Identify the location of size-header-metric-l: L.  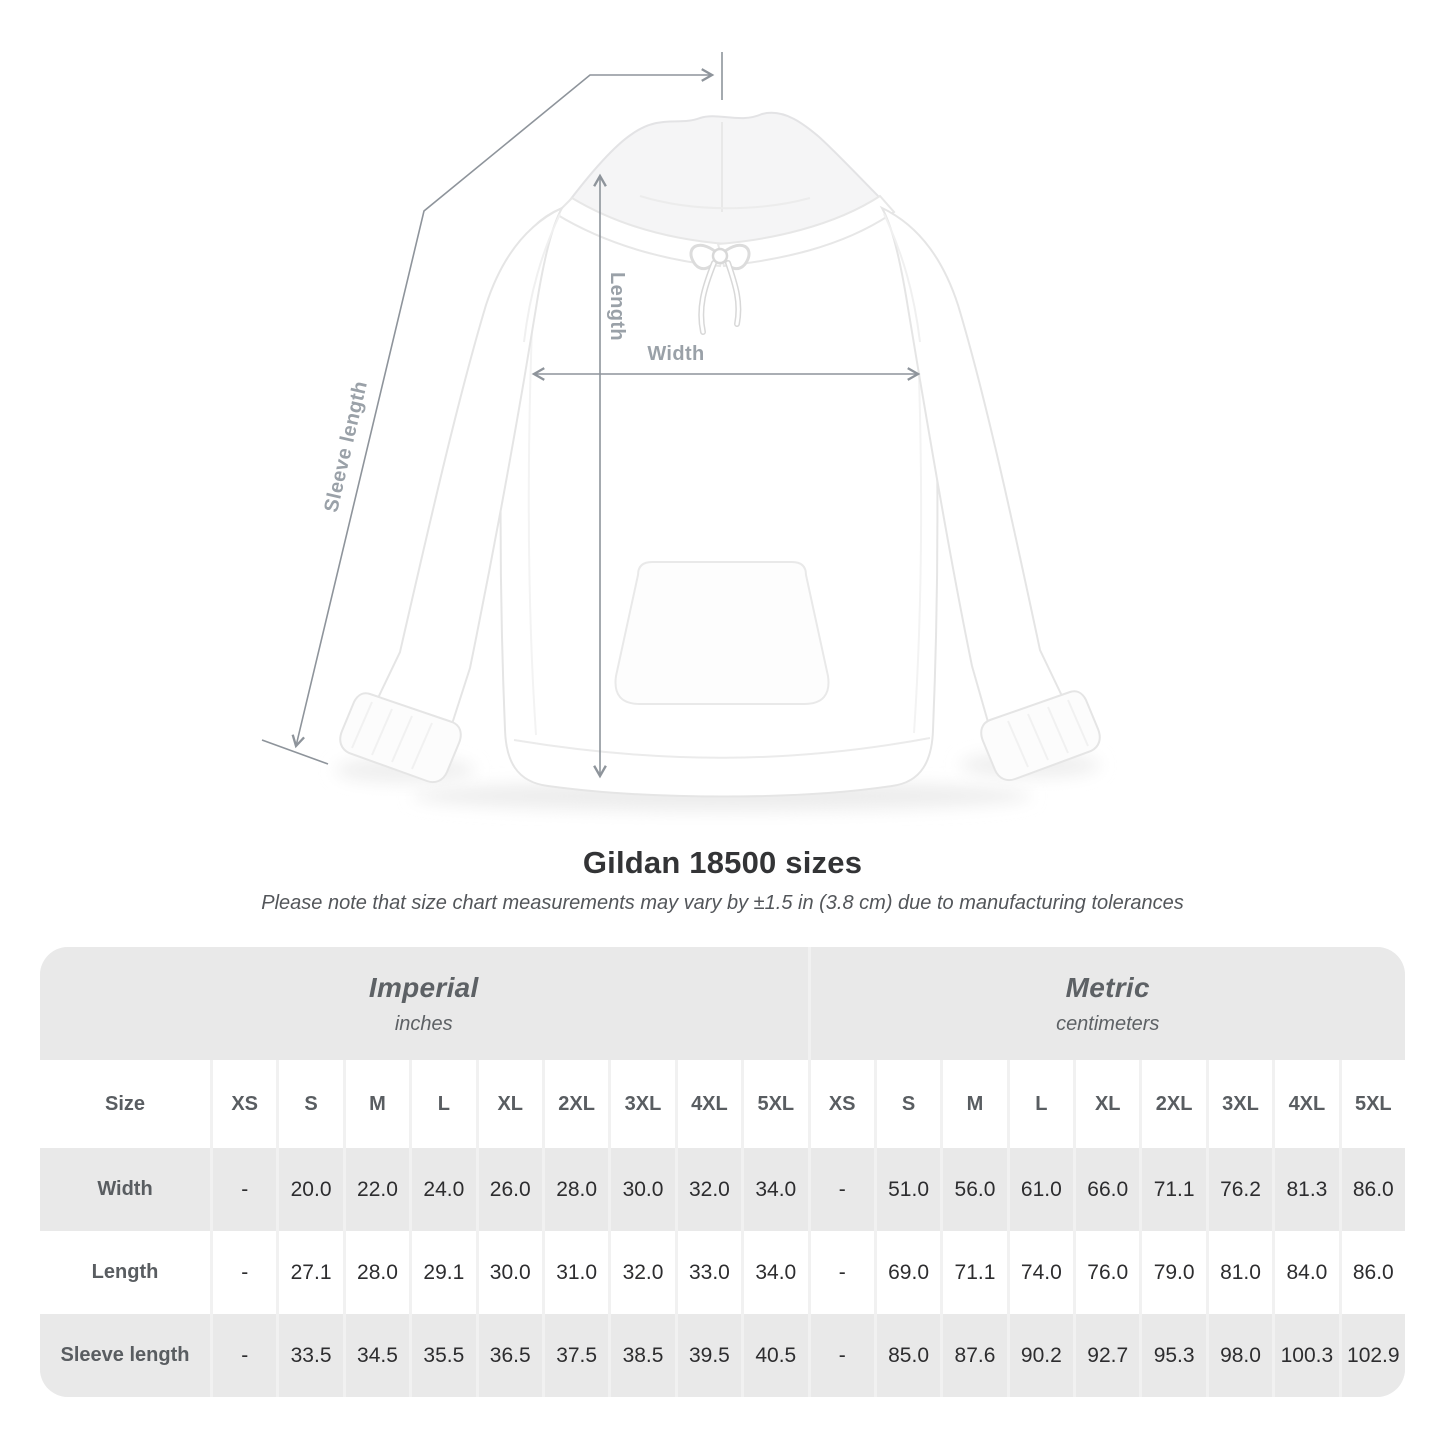
(1041, 1104).